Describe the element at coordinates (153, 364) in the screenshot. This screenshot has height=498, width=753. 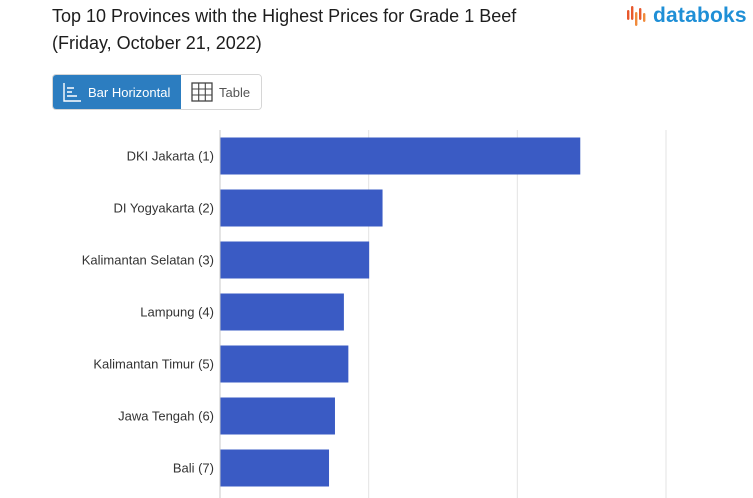
I see `category-label: Kalimantan Timur (5)` at that location.